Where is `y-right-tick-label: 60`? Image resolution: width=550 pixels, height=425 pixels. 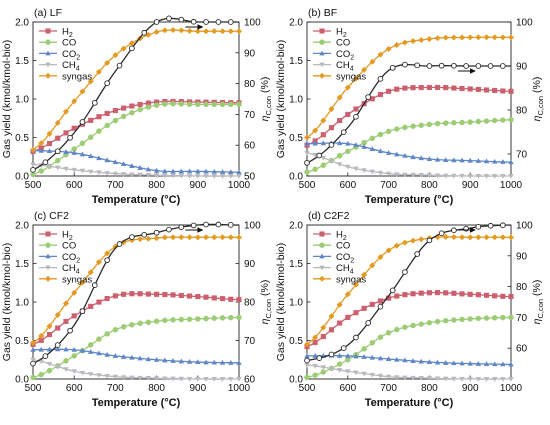
y-right-tick-label: 60 is located at coordinates (250, 146).